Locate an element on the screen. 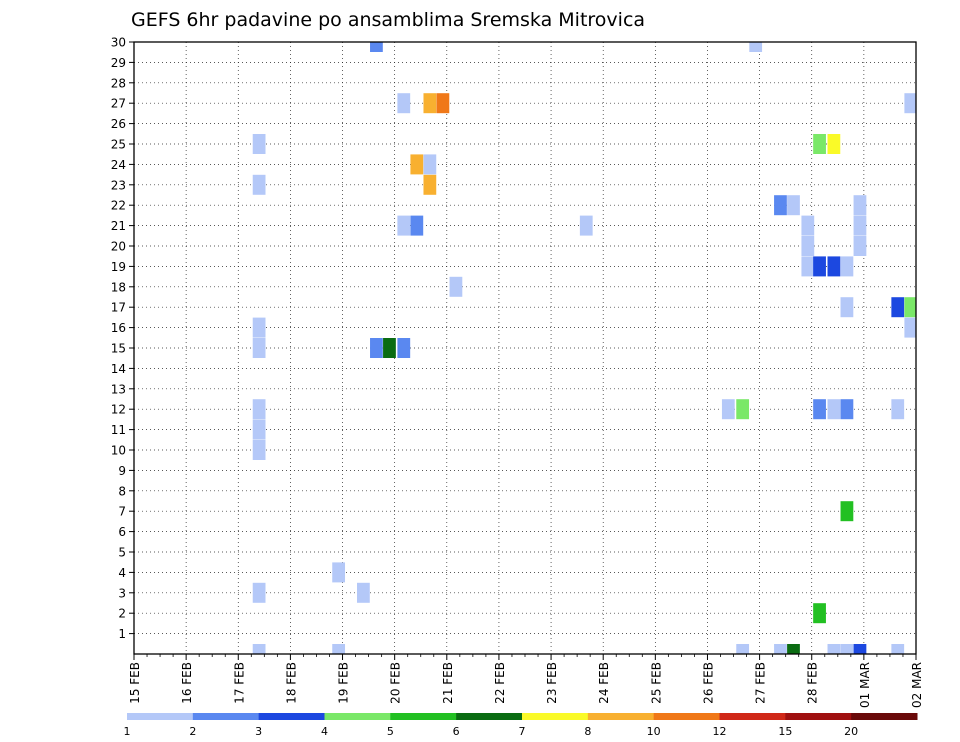 The image size is (960, 742). y-tick-label: 14 is located at coordinates (118, 369).